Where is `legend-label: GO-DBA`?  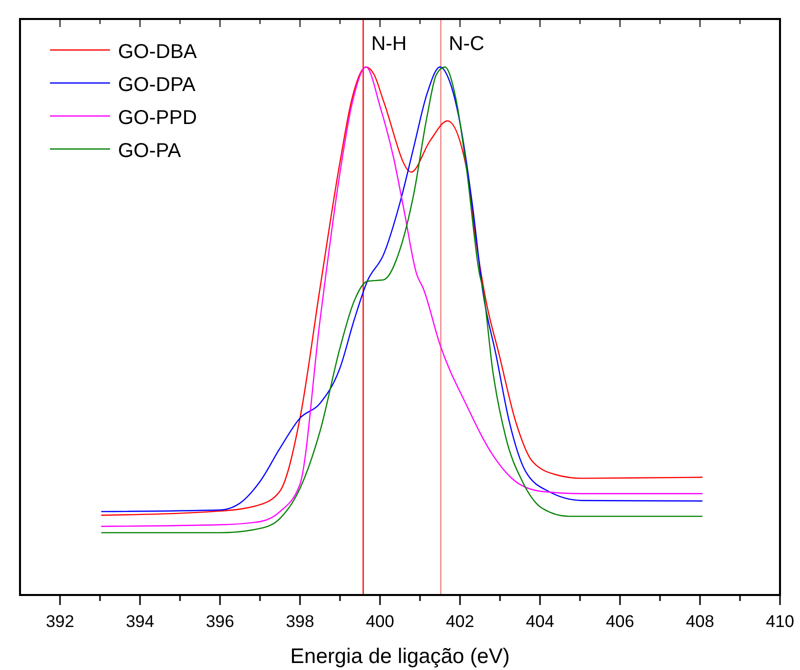
legend-label: GO-DBA is located at coordinates (158, 52).